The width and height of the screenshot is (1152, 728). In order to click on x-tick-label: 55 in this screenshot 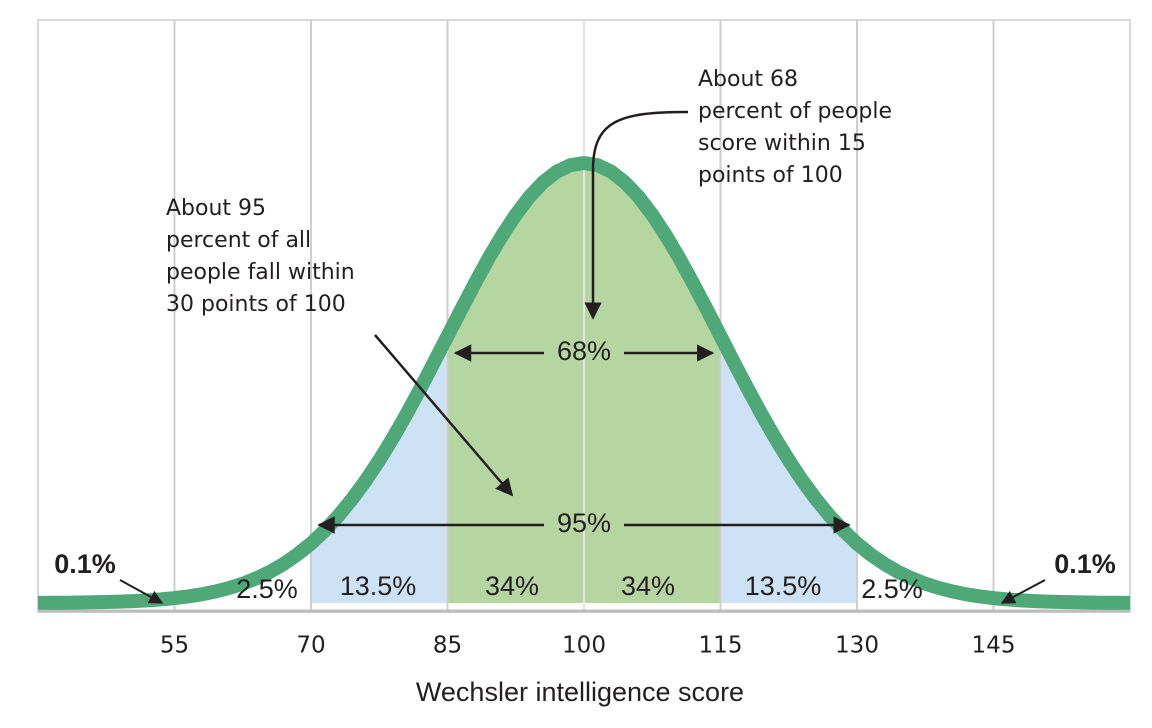, I will do `click(174, 646)`.